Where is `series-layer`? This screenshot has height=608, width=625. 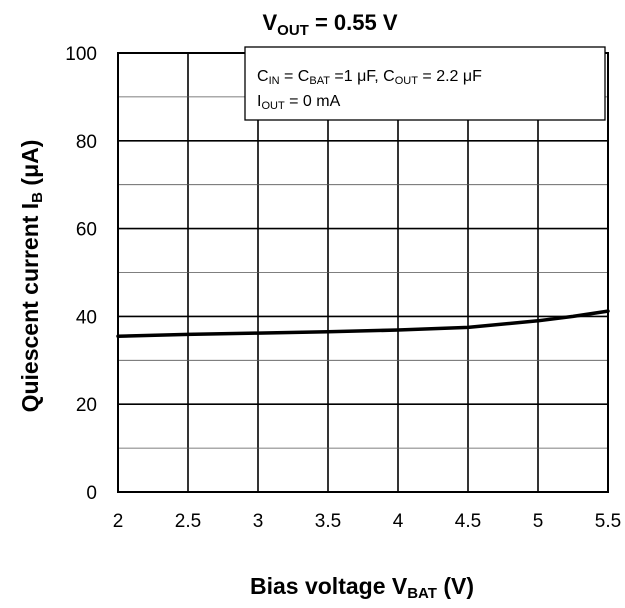
series-layer is located at coordinates (363, 323).